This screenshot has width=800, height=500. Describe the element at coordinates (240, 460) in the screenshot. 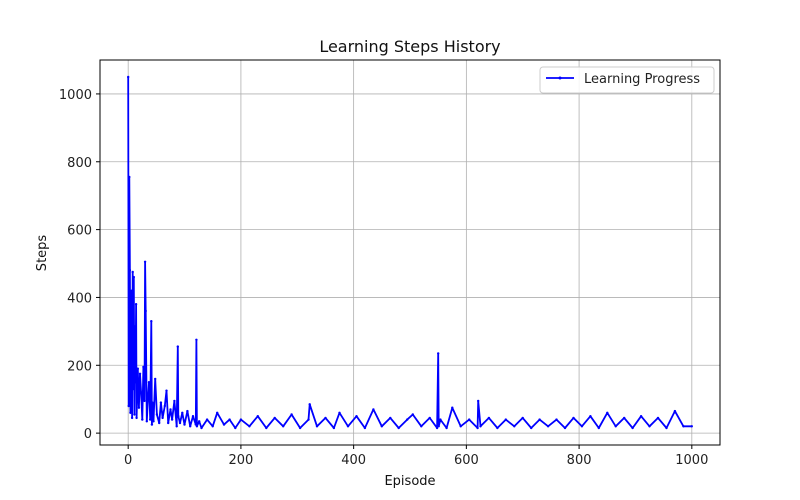

I see `x-tick-label: 200` at that location.